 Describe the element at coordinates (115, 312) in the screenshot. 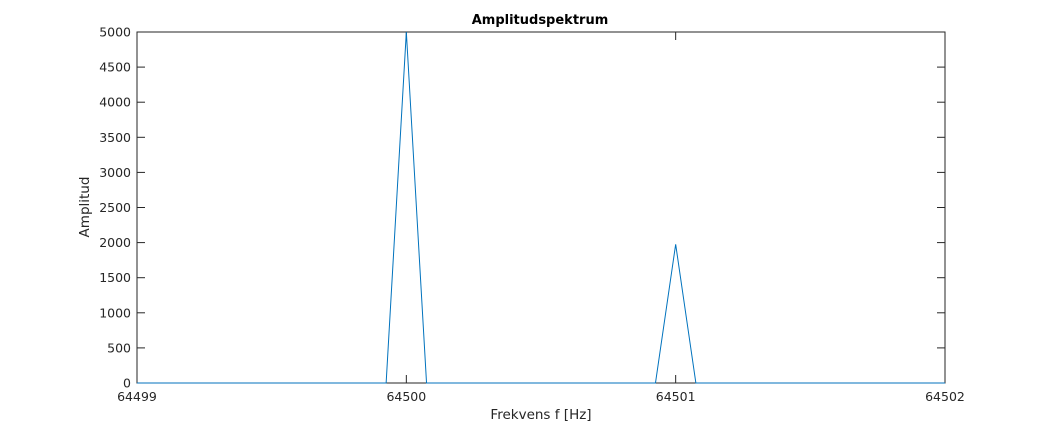

I see `y-tick-label: 1000` at that location.